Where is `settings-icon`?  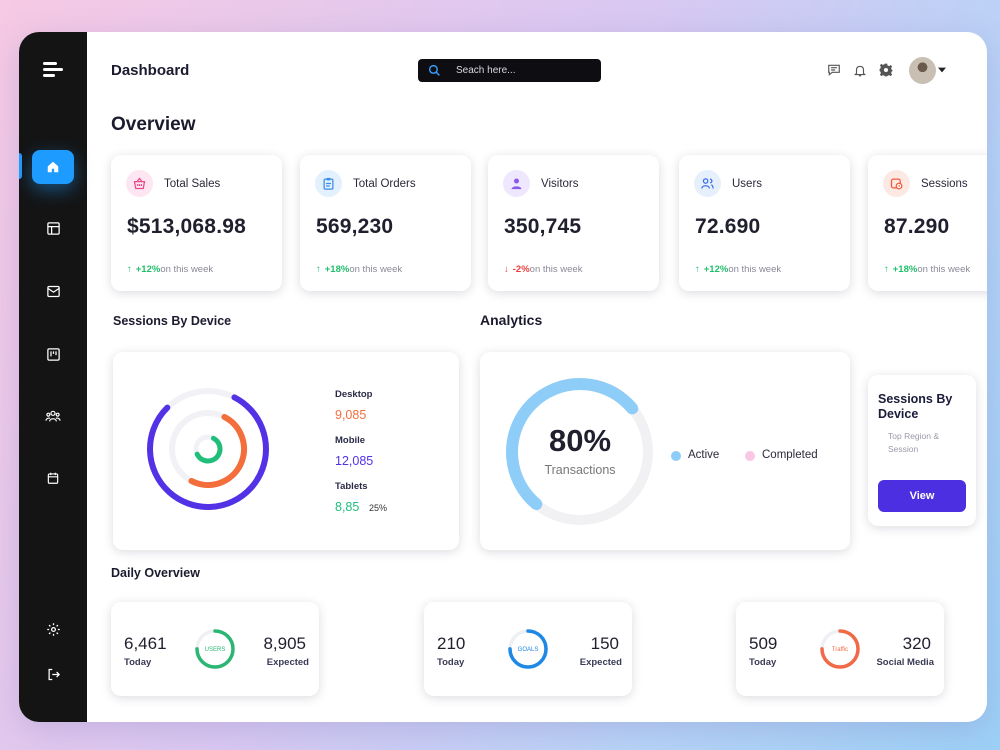 settings-icon is located at coordinates (53, 629).